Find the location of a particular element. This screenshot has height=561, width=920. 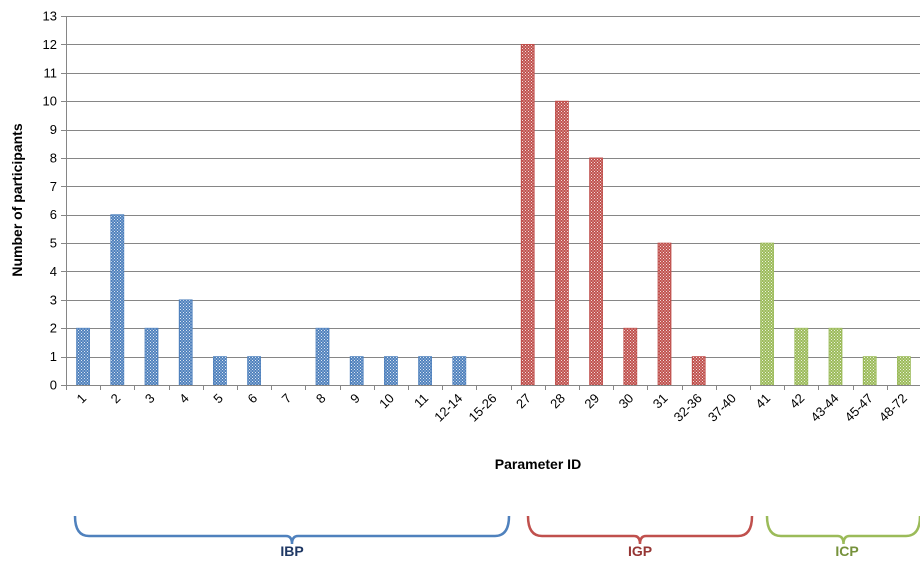

group-label-icp: ICP is located at coordinates (846, 551).